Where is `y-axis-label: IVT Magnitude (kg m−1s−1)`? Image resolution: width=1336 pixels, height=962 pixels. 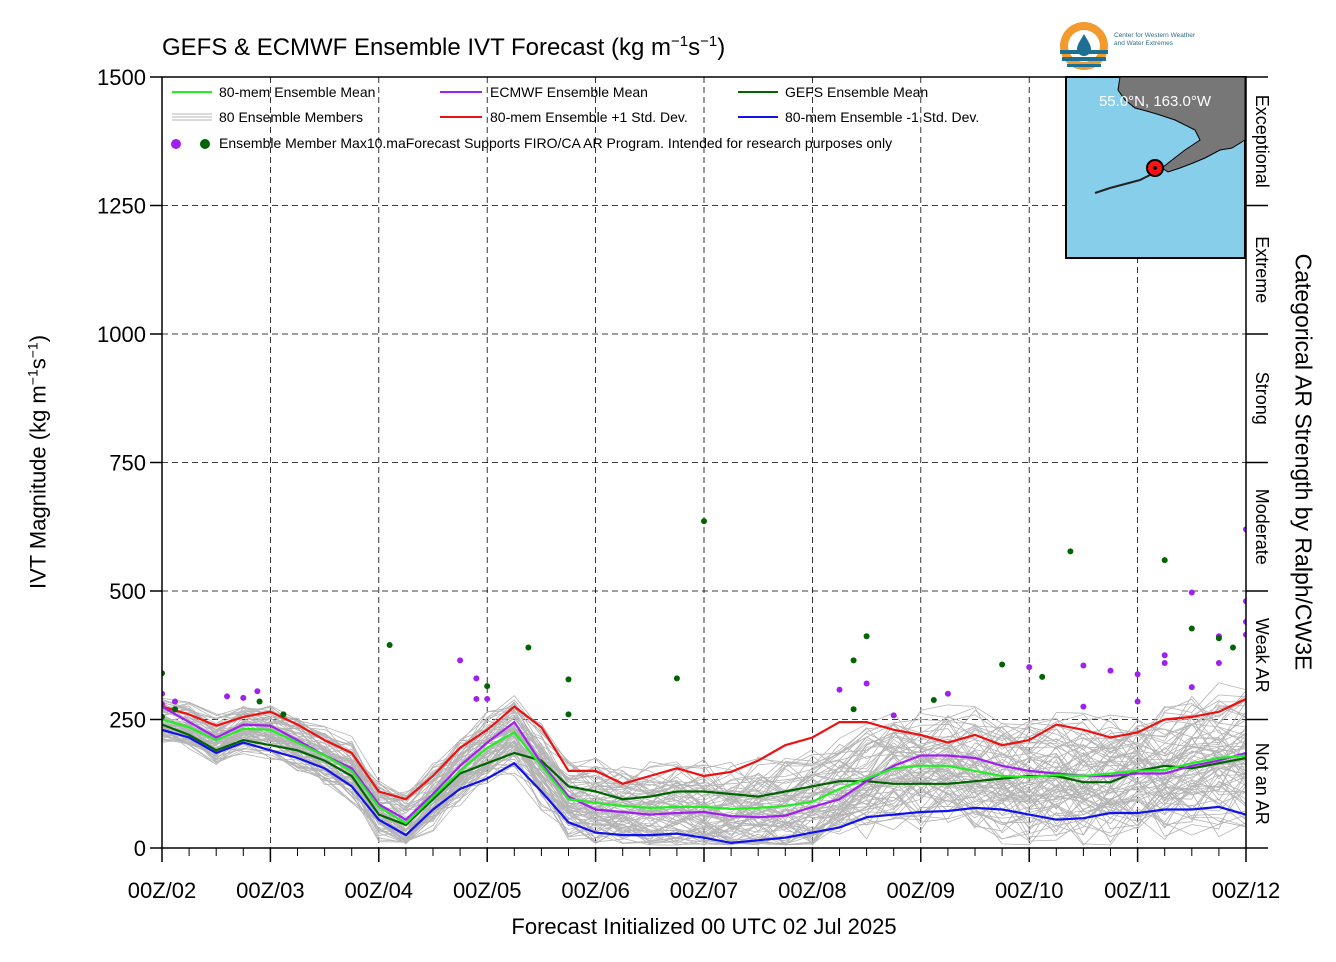
y-axis-label: IVT Magnitude (kg m−1s−1) is located at coordinates (37, 462).